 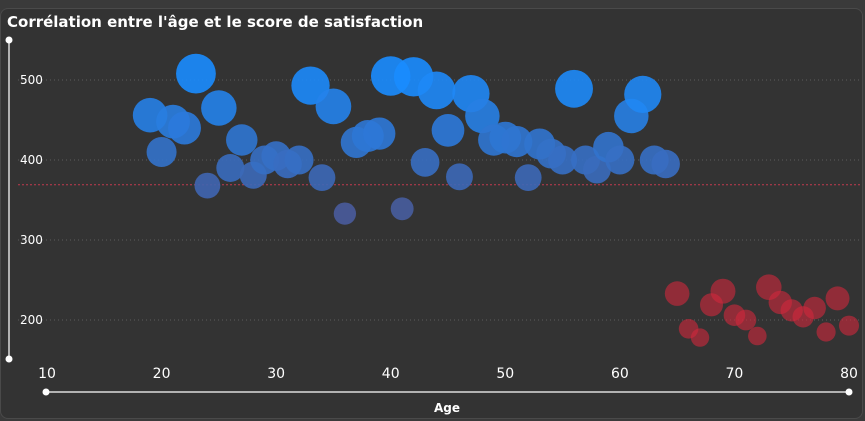 I want to click on y-tick-label: 500, so click(x=31, y=80).